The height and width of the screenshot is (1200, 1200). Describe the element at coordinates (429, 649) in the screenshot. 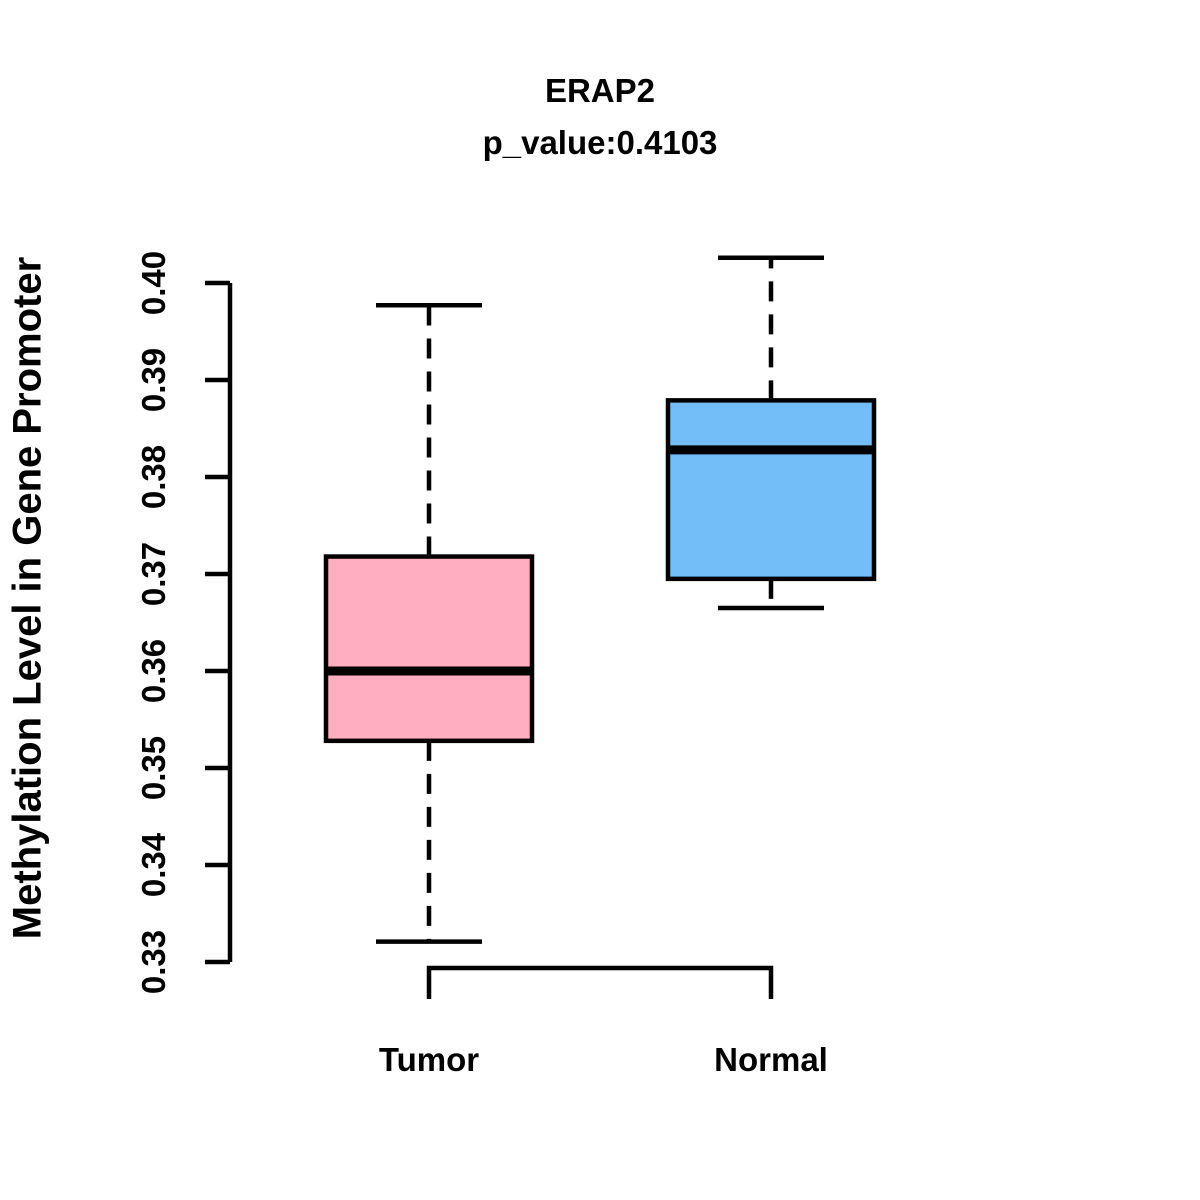

I see `tumor-box` at that location.